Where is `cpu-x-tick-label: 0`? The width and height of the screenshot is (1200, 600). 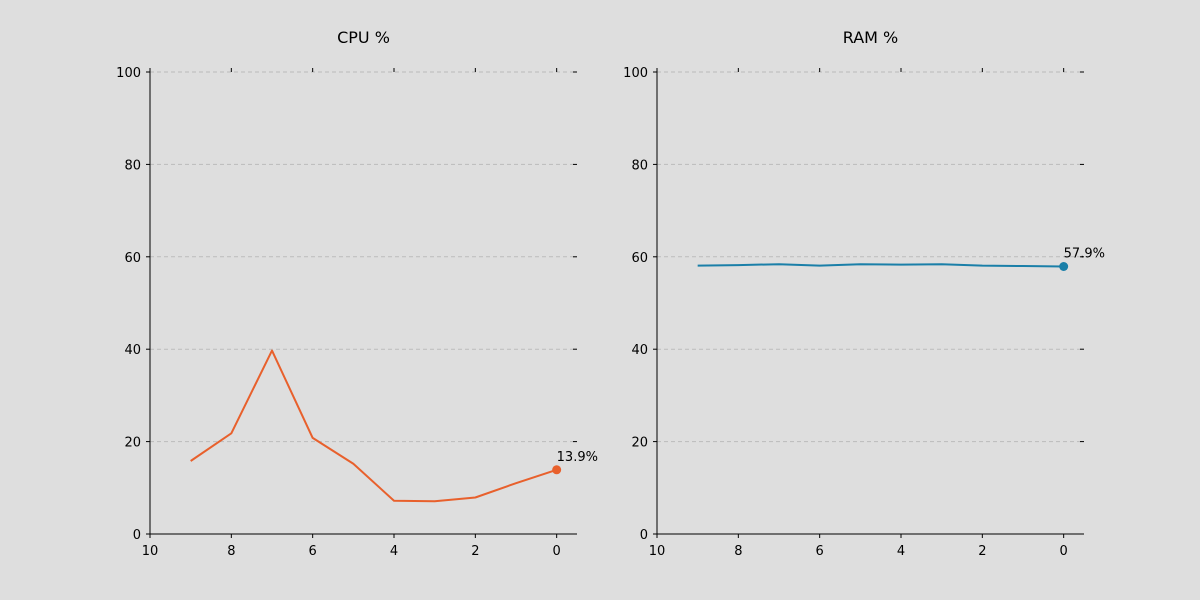 cpu-x-tick-label: 0 is located at coordinates (557, 551).